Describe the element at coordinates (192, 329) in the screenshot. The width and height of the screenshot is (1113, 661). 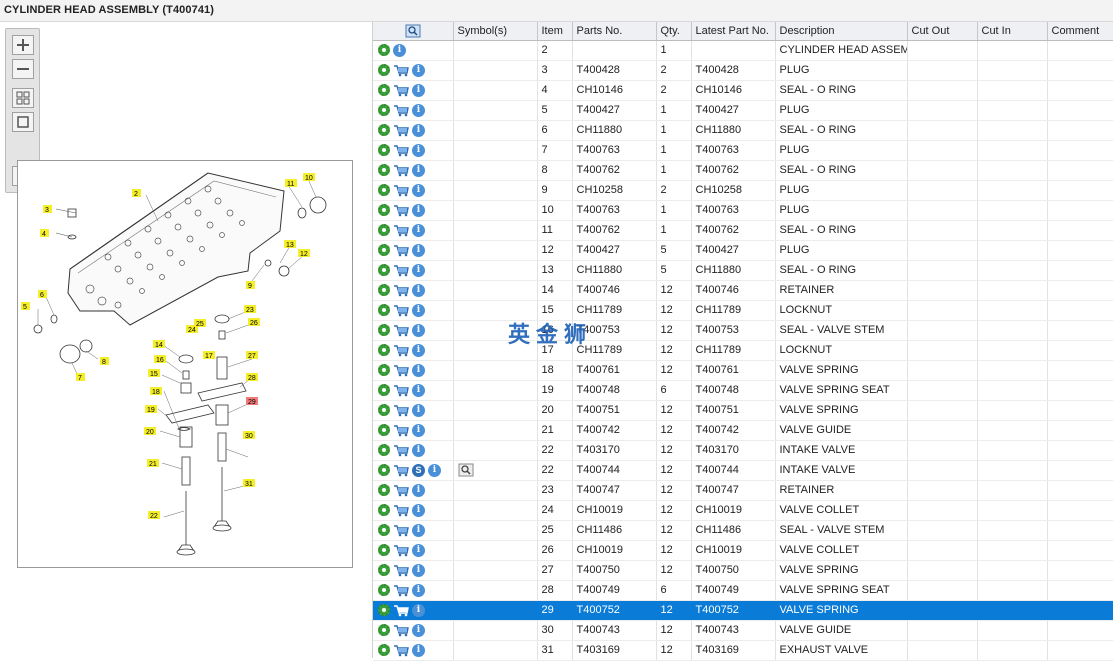
I see `callout: 24` at that location.